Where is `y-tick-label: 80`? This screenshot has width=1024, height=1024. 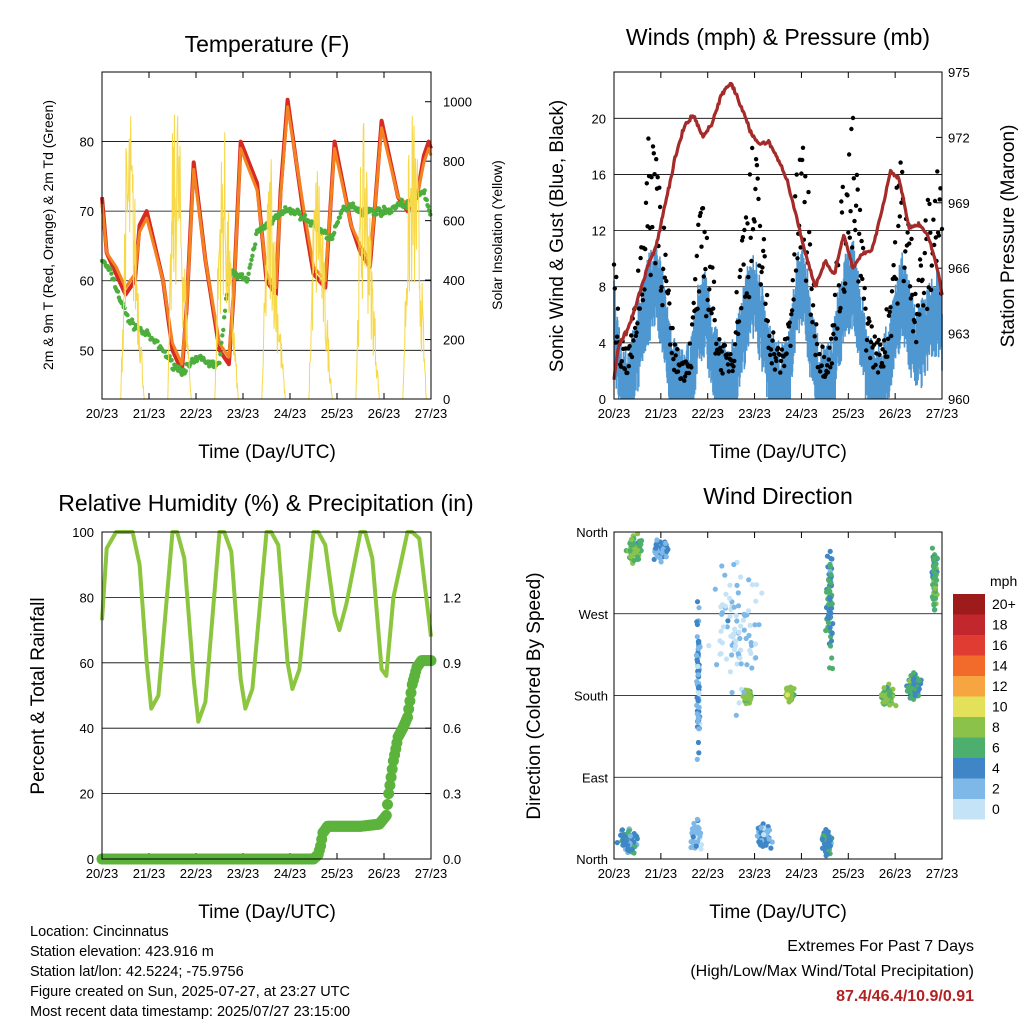 y-tick-label: 80 is located at coordinates (87, 142).